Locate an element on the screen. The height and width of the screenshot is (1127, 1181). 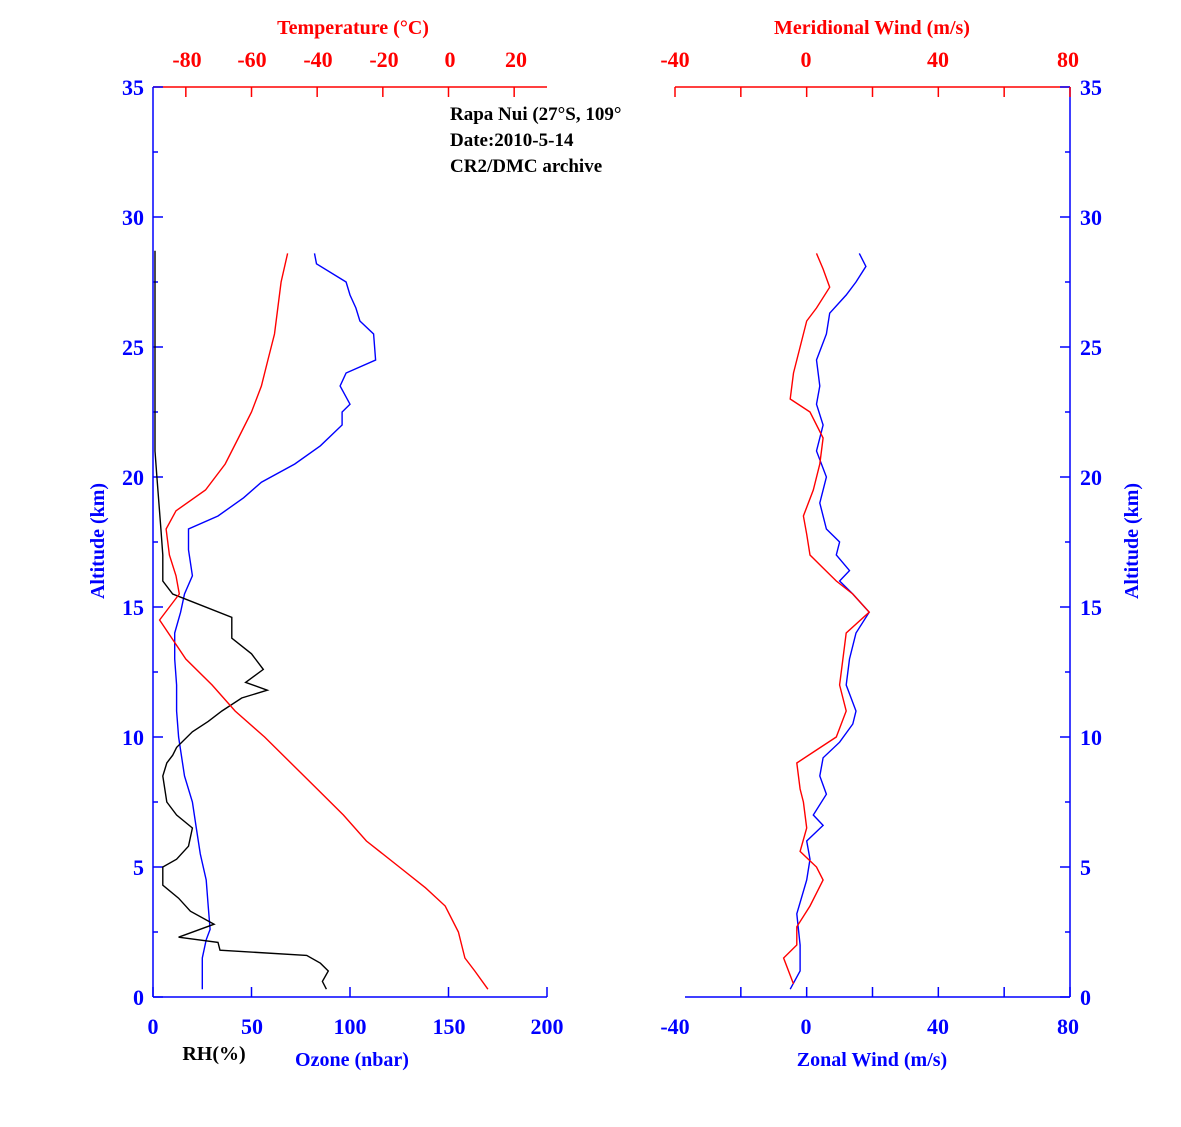
left-altitude-tick-label: 35 is located at coordinates (133, 87).